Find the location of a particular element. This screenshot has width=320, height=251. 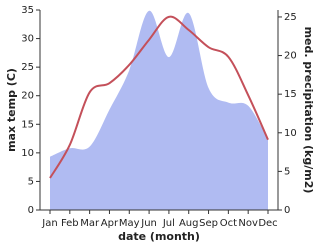

y-tick-label: 30 is located at coordinates (27, 39).